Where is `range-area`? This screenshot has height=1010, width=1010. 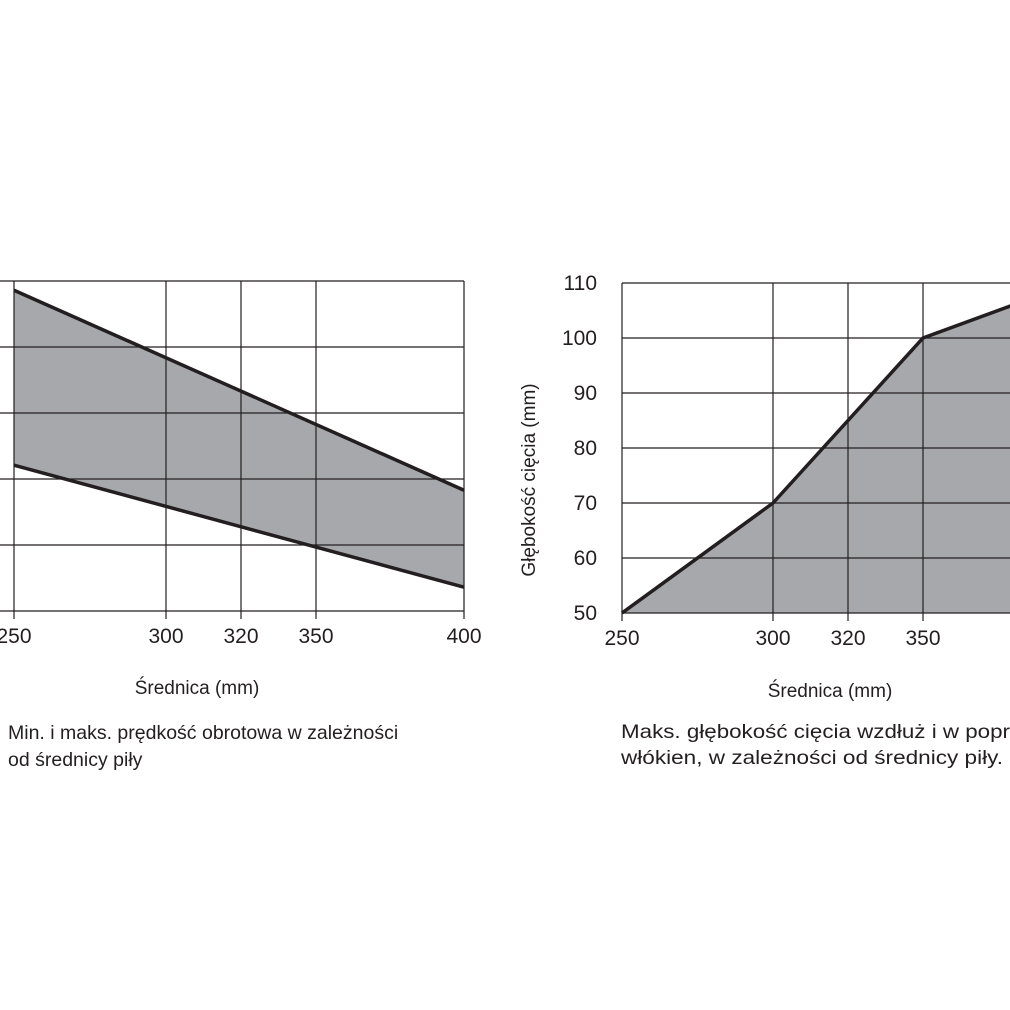 range-area is located at coordinates (239, 439).